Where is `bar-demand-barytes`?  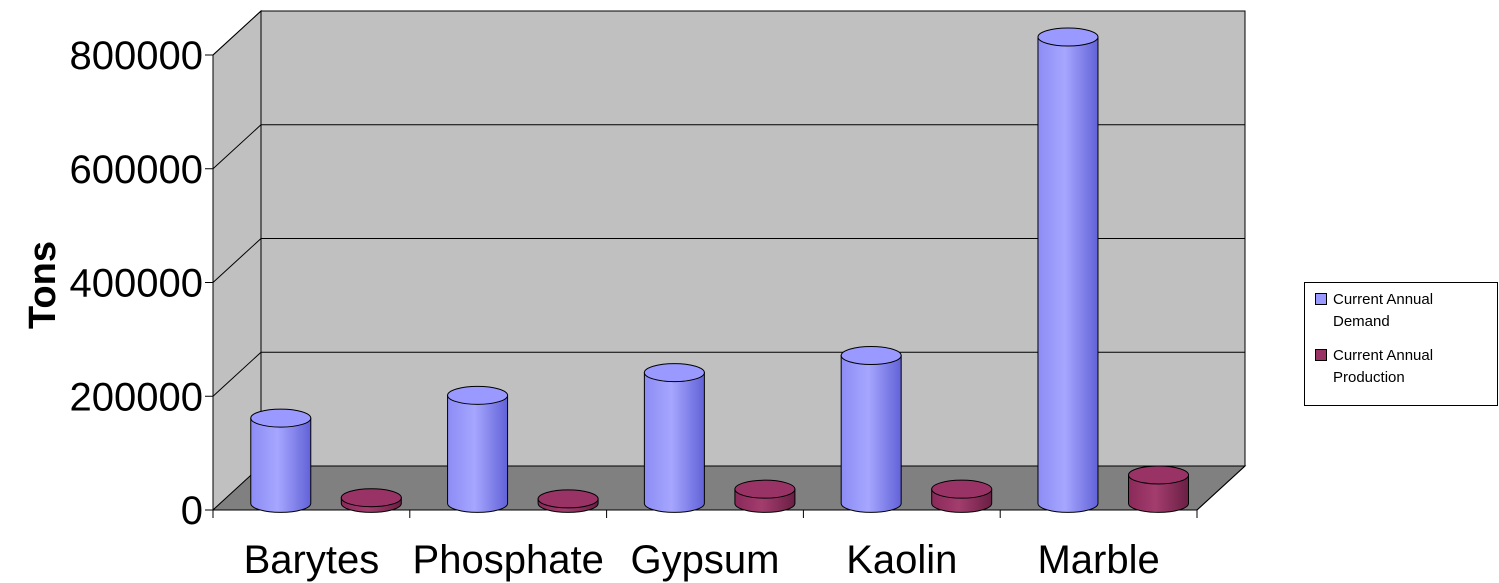 bar-demand-barytes is located at coordinates (281, 460).